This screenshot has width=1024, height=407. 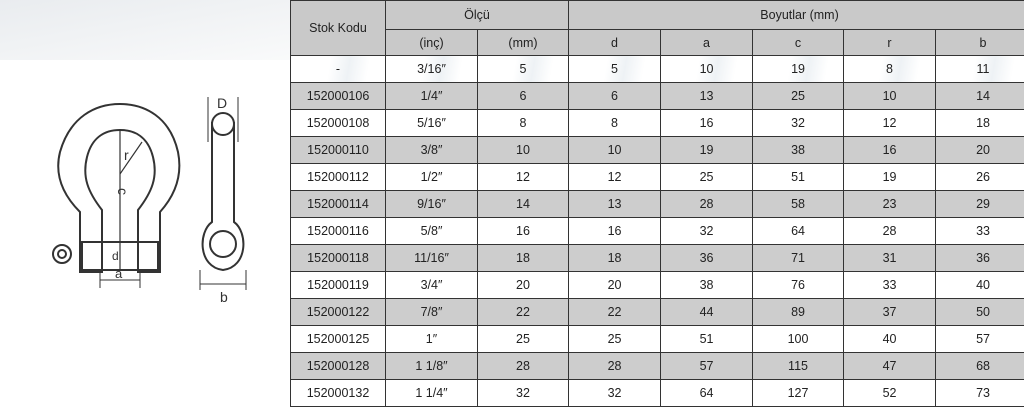 I want to click on stock-code-cell: 152000132, so click(x=338, y=393).